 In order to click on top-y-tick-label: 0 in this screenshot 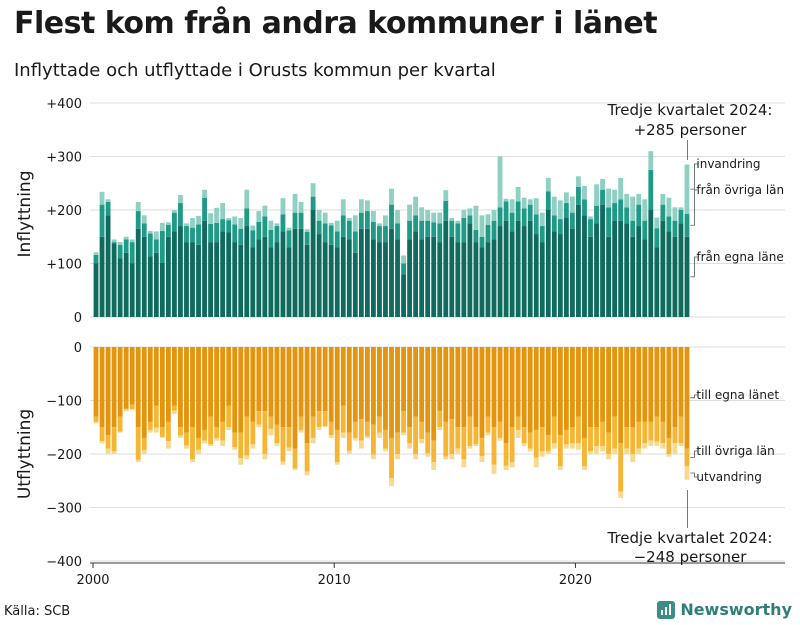, I will do `click(78, 318)`.